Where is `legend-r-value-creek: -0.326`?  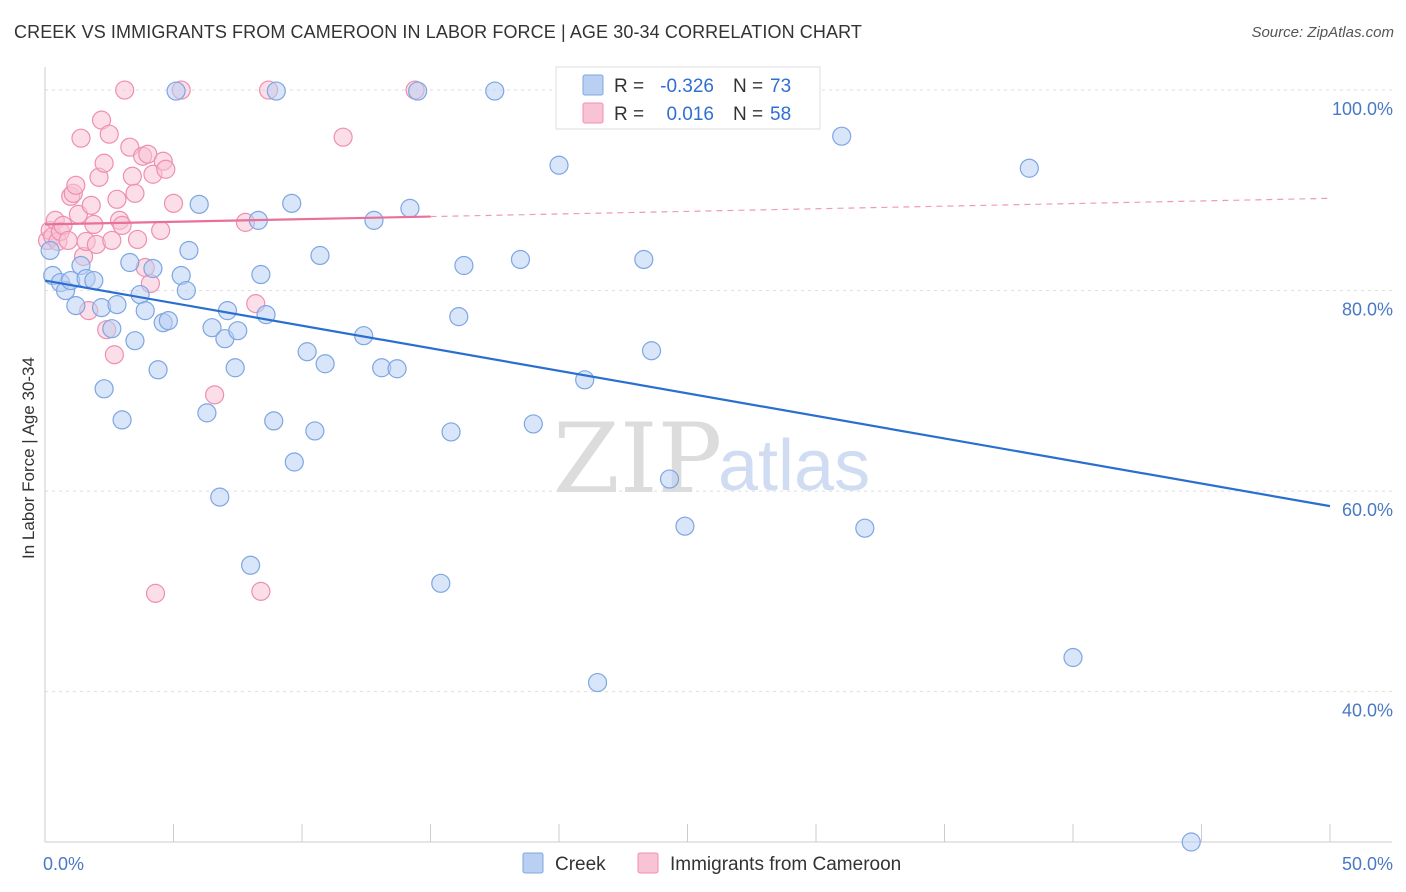 legend-r-value-creek: -0.326 is located at coordinates (687, 86).